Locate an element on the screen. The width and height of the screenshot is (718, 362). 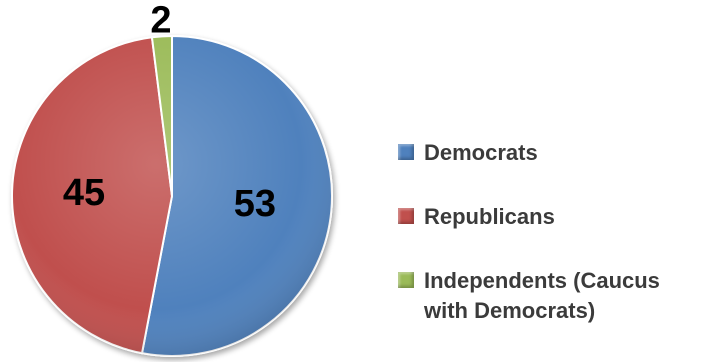
data-label-independents: 2 is located at coordinates (160, 20).